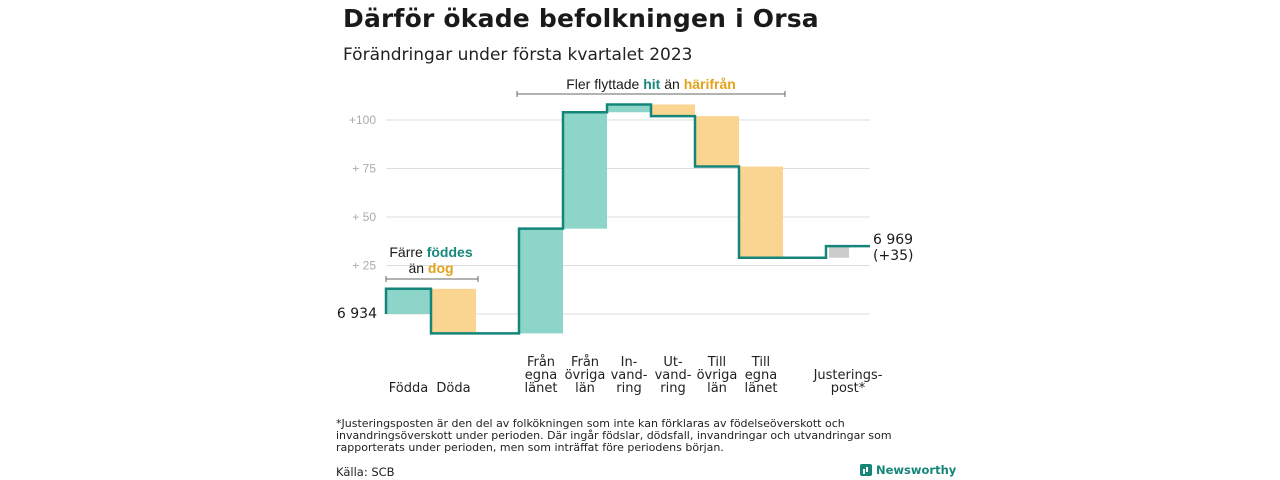 Image resolution: width=1280 pixels, height=480 pixels. I want to click on start-value-label: 6 934, so click(357, 314).